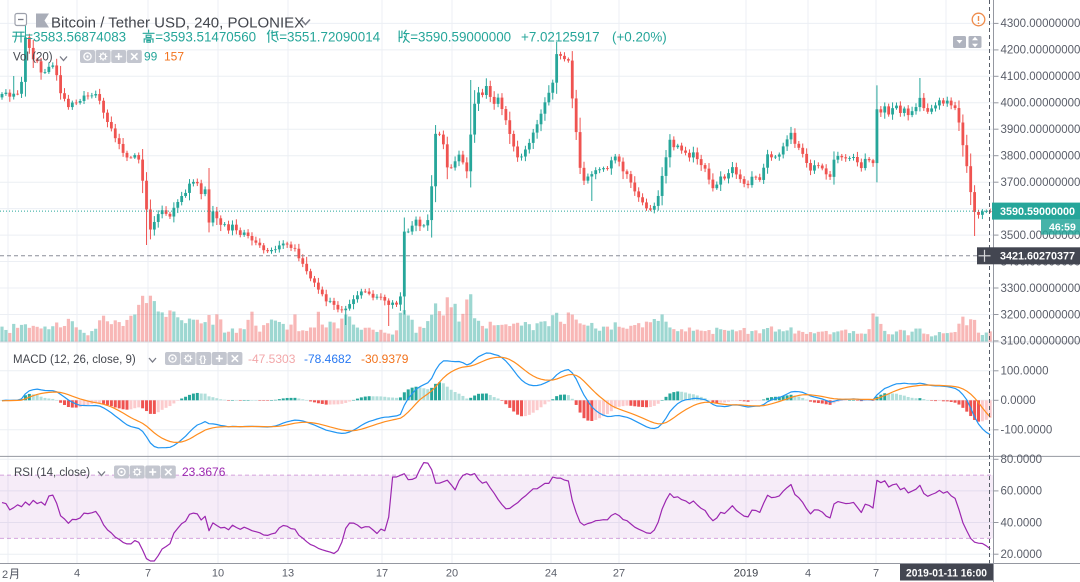  Describe the element at coordinates (1040, 342) in the screenshot. I see `svg-text: 3100.00000000` at that location.